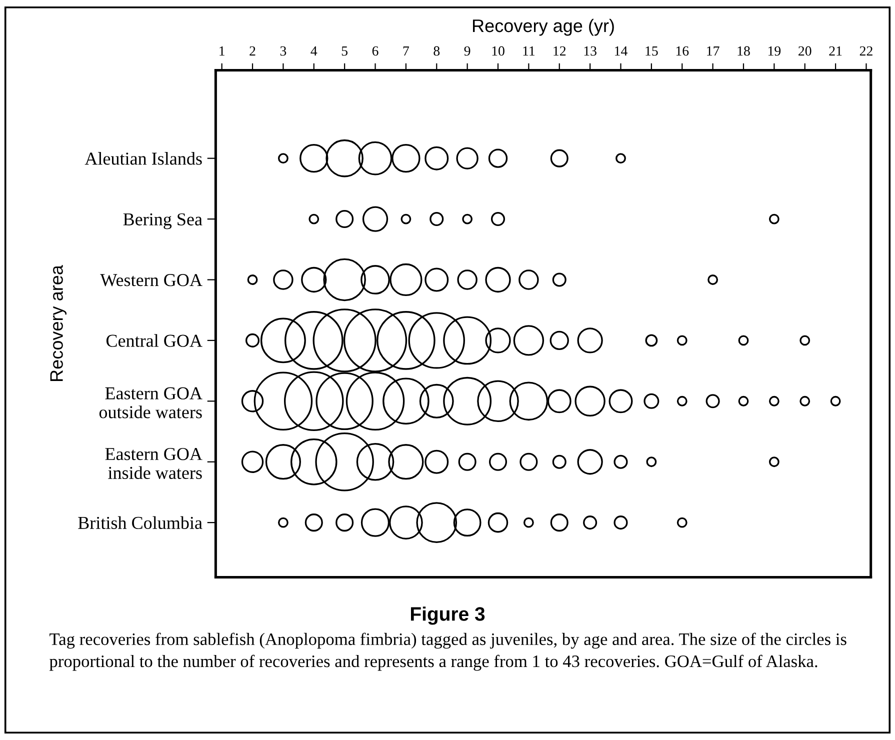 The height and width of the screenshot is (740, 895). Describe the element at coordinates (58, 323) in the screenshot. I see `y-axis-title: Recovery area` at that location.